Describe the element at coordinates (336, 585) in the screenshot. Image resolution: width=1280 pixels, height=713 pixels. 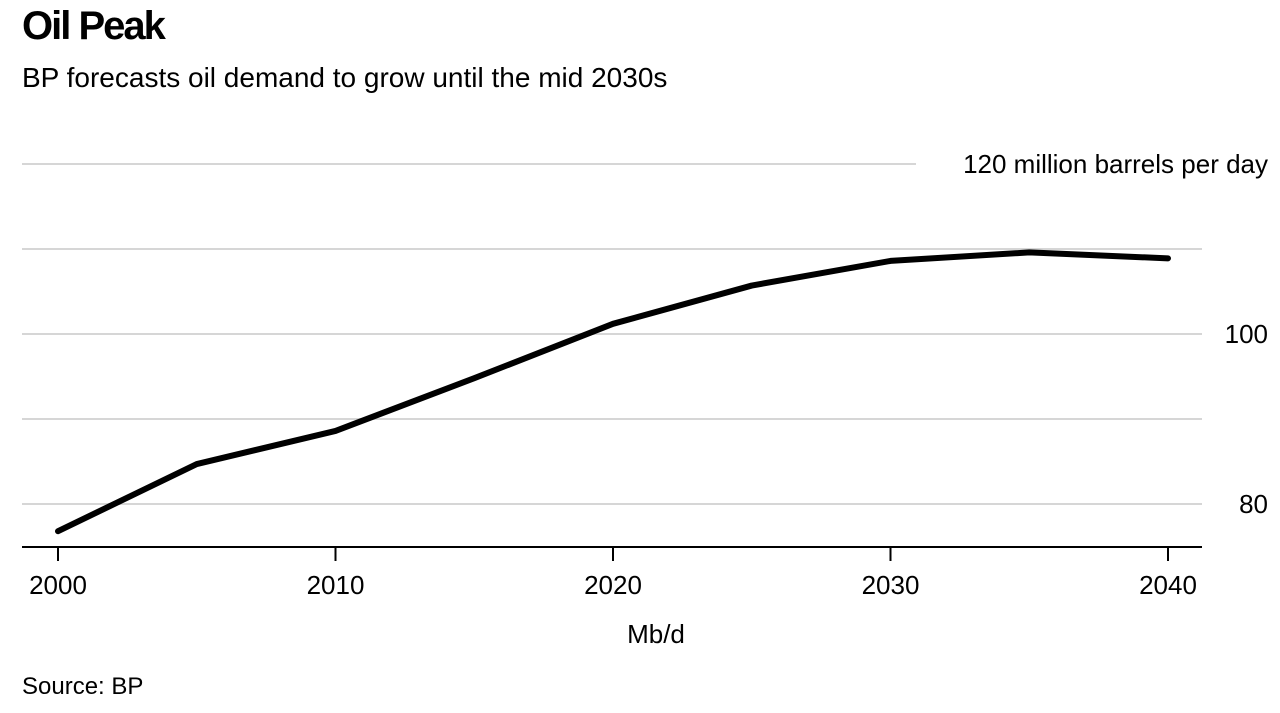
I see `x-tick-label-2010: 2010` at that location.